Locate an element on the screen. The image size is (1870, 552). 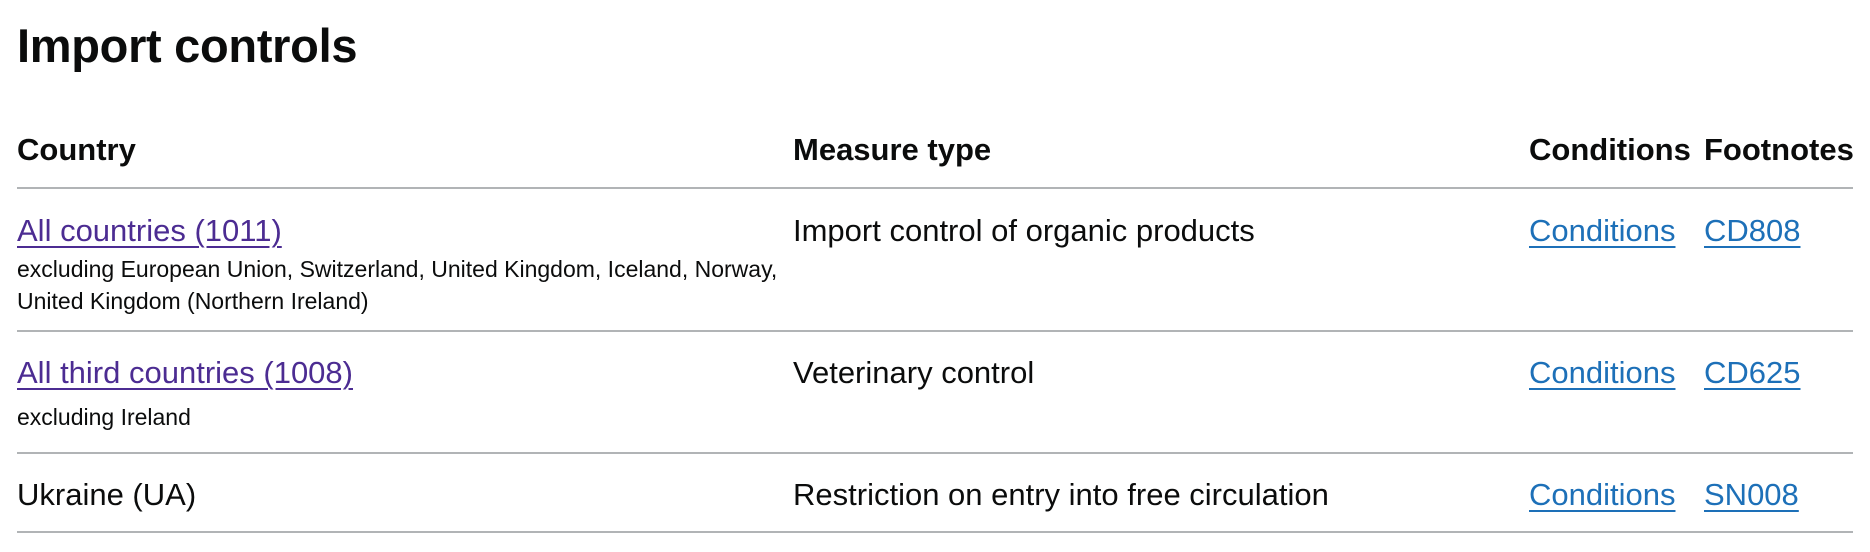
footnote-link: CD808 is located at coordinates (1752, 230).